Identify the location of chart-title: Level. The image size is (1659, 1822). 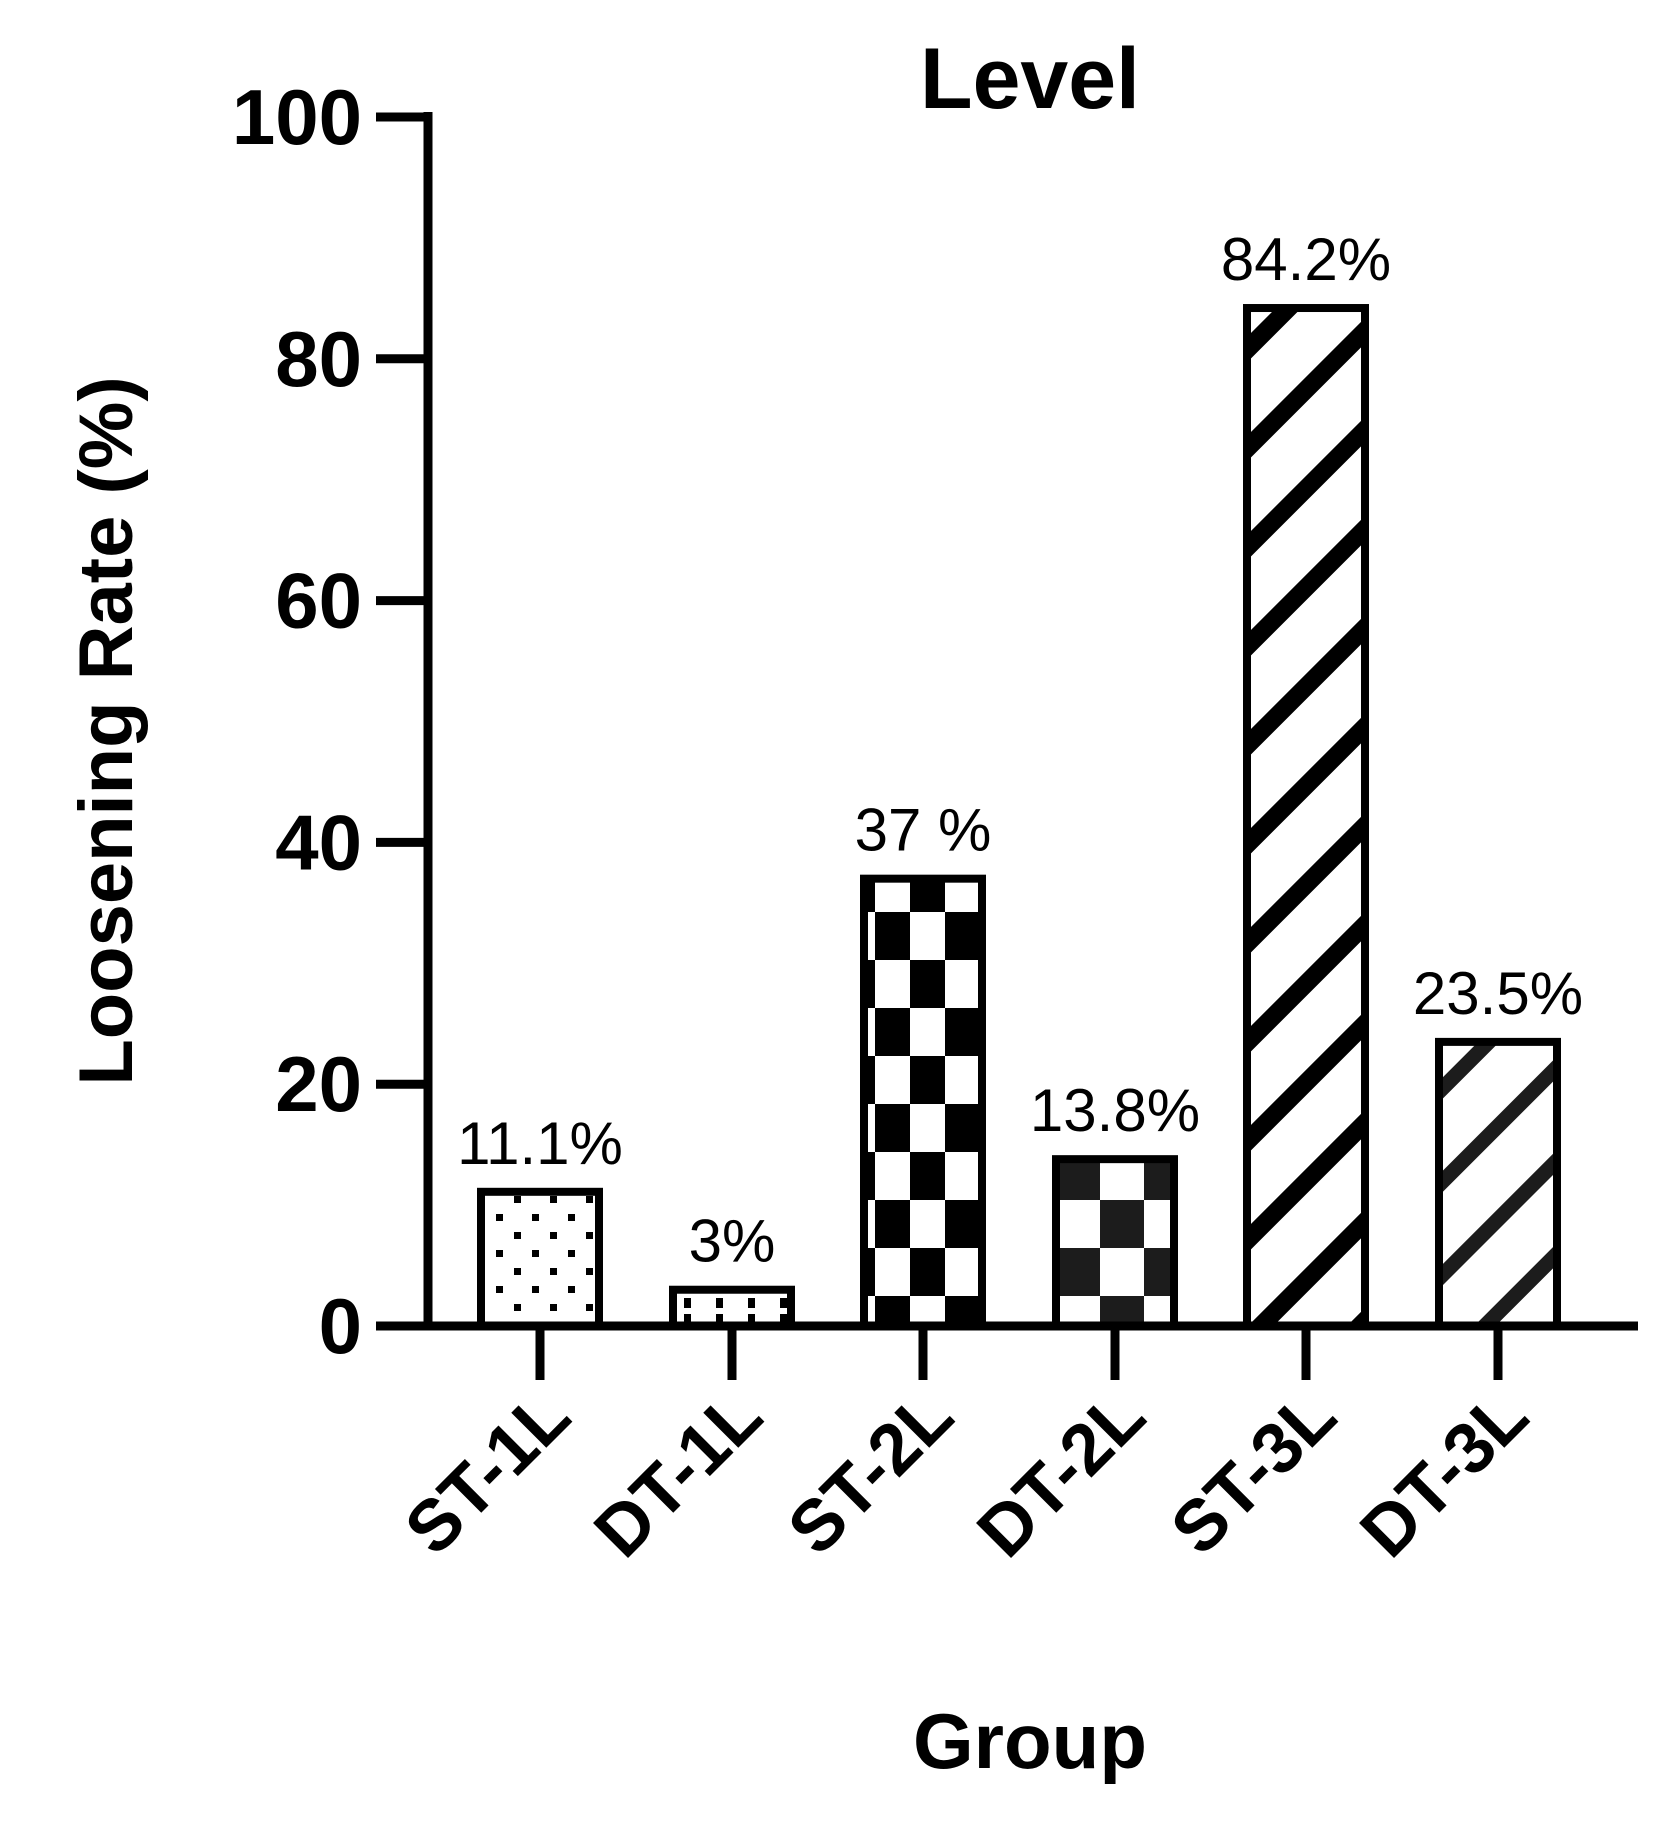
(1030, 79).